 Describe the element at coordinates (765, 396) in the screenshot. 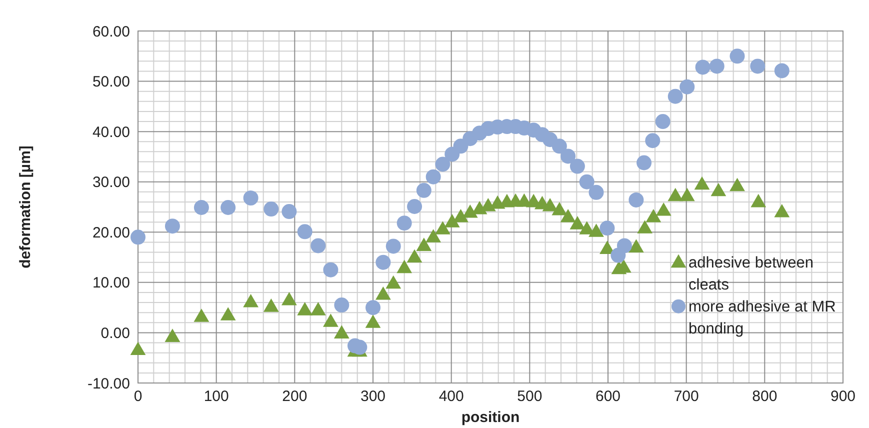

I see `x-tick-label: 800` at that location.